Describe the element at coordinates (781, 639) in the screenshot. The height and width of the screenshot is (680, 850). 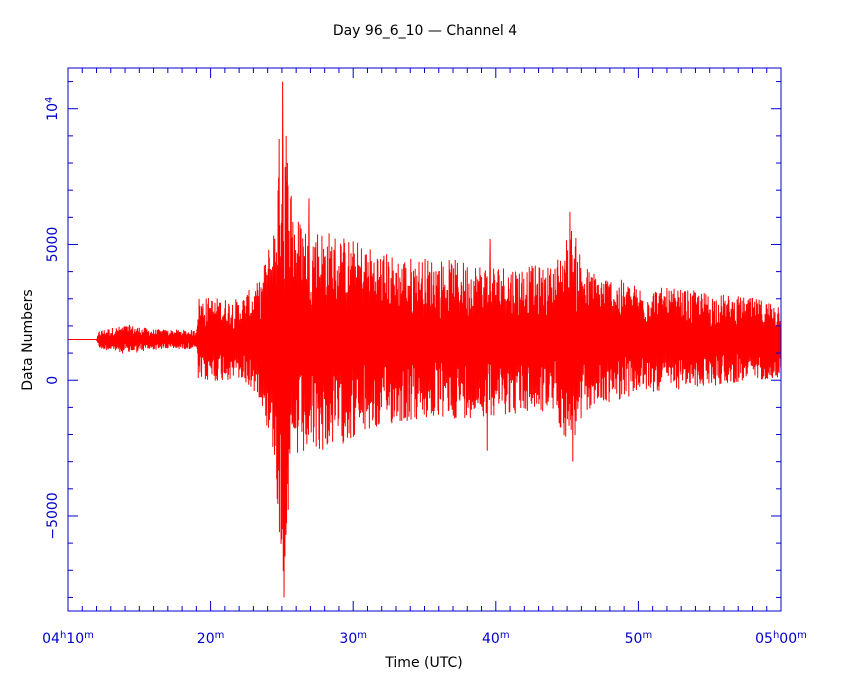
I see `x-tick-label: 05h00m` at that location.